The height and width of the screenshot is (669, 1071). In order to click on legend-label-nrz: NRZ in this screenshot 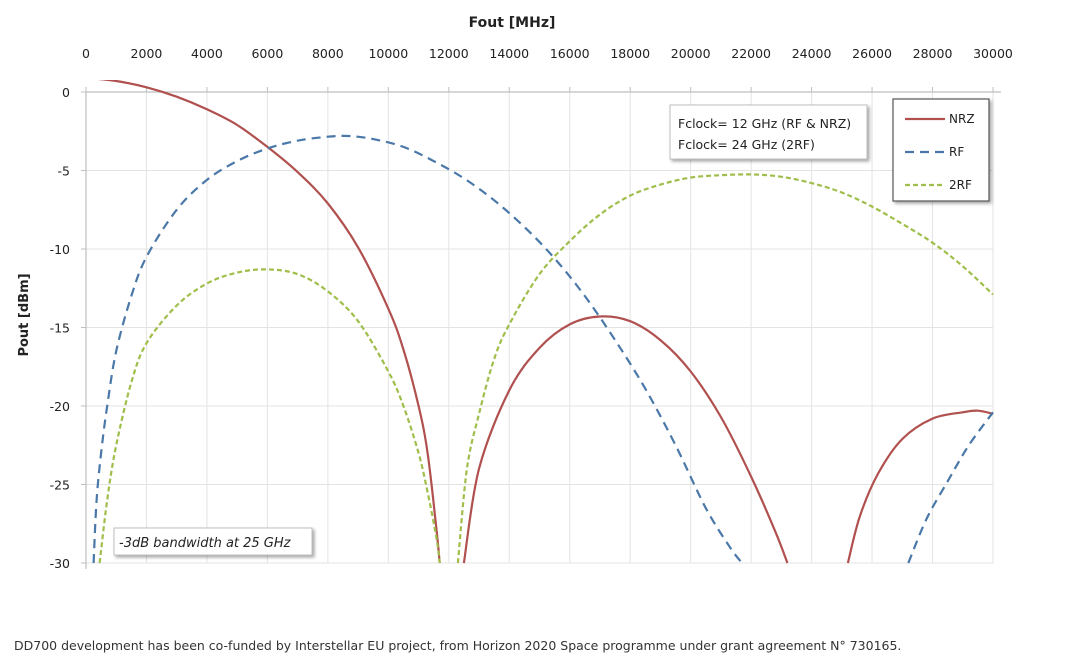, I will do `click(962, 119)`.